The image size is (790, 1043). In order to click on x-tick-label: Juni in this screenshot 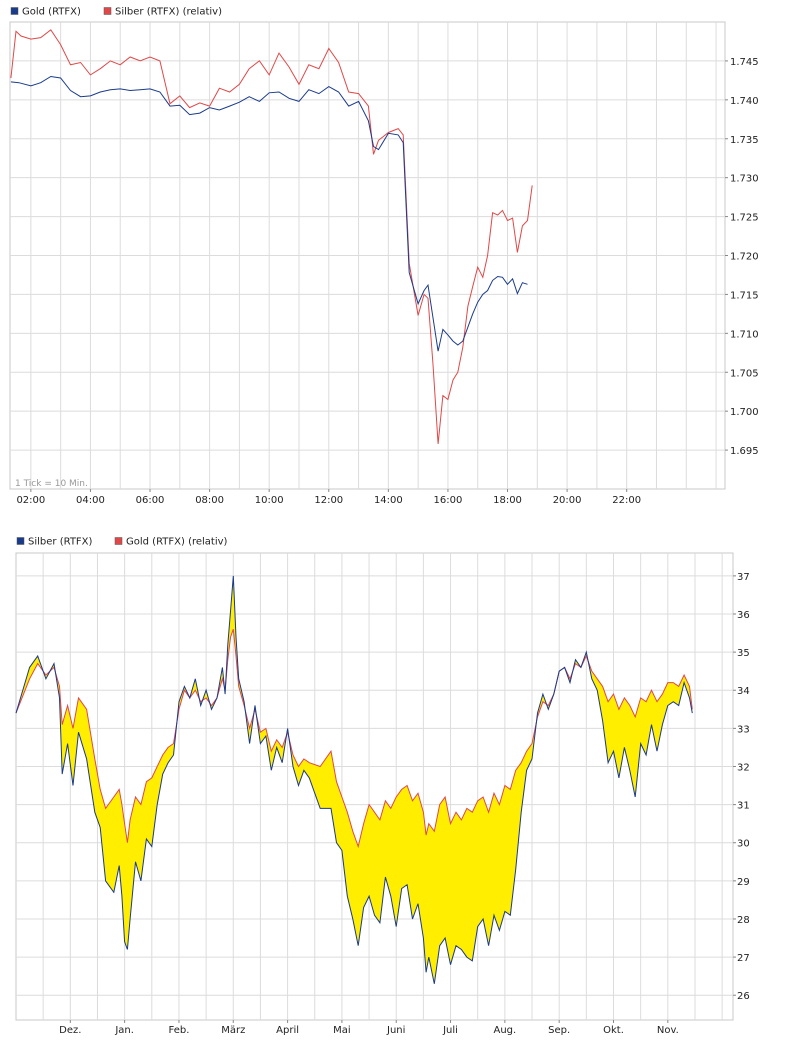, I will do `click(395, 1030)`.